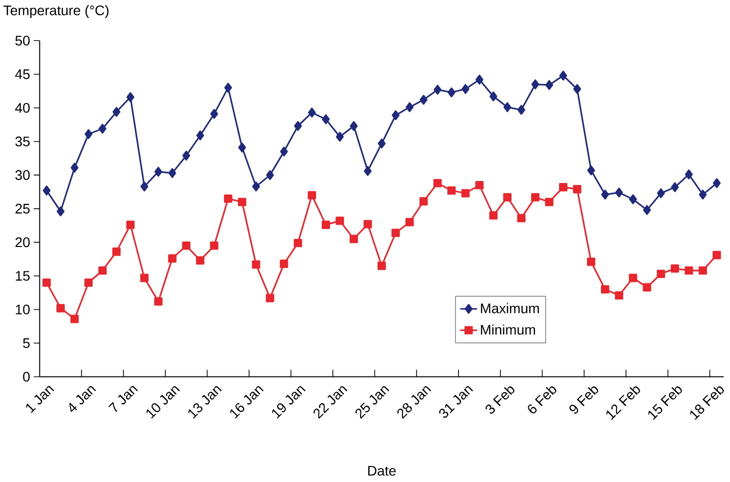 Image resolution: width=730 pixels, height=482 pixels. I want to click on x-tick-label: 4 Jan, so click(82, 399).